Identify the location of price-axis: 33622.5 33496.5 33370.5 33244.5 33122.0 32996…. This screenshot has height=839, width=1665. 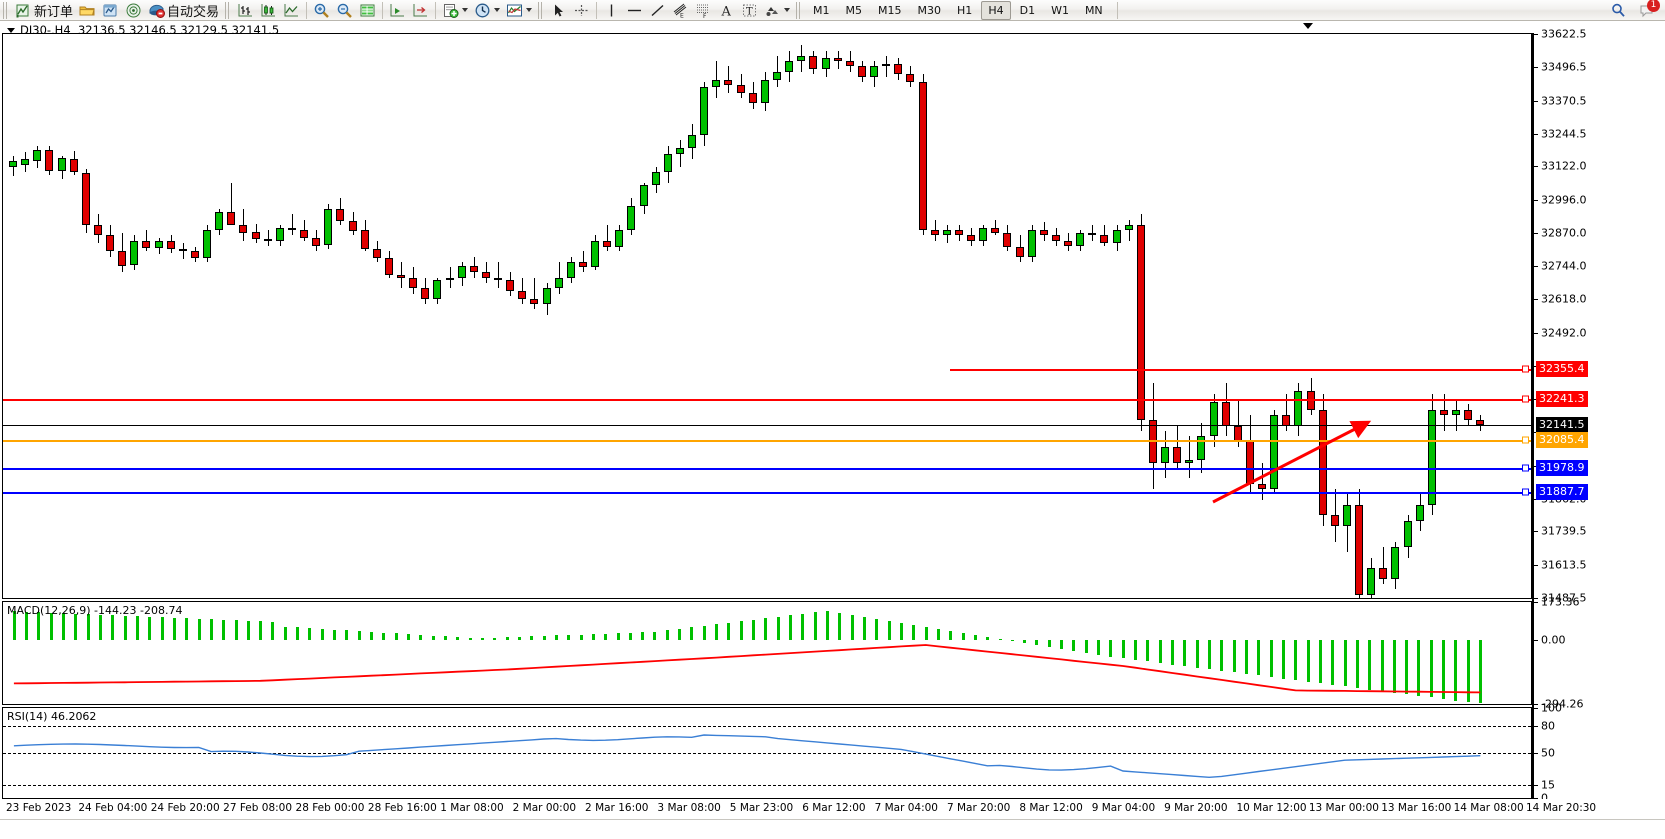
(1598, 416).